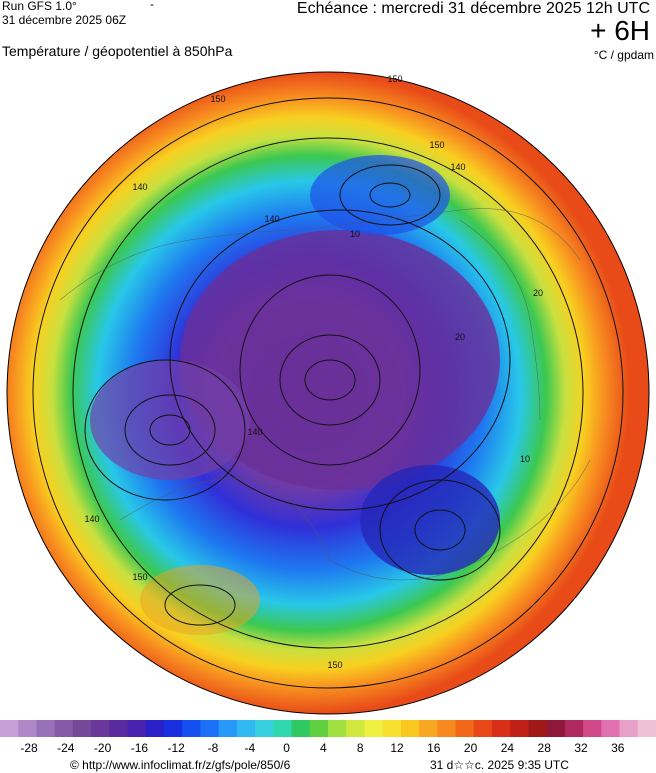  Describe the element at coordinates (508, 748) in the screenshot. I see `colorbar-label: 24` at that location.